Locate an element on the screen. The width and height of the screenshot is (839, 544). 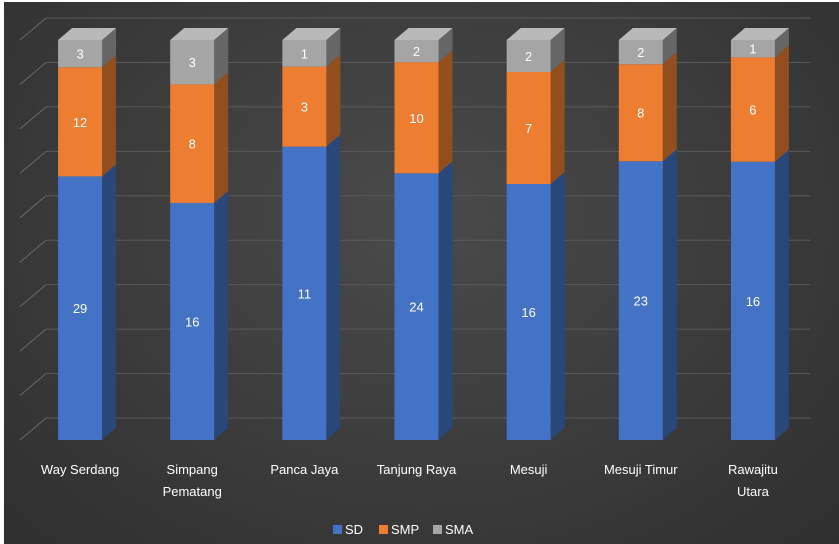
data-label: 6 is located at coordinates (752, 110).